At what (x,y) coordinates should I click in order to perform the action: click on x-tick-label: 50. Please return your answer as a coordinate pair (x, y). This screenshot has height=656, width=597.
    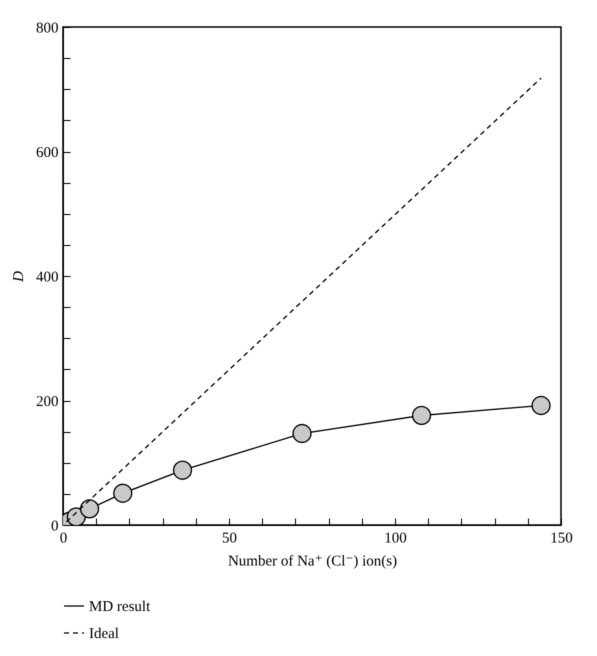
    Looking at the image, I should click on (229, 538).